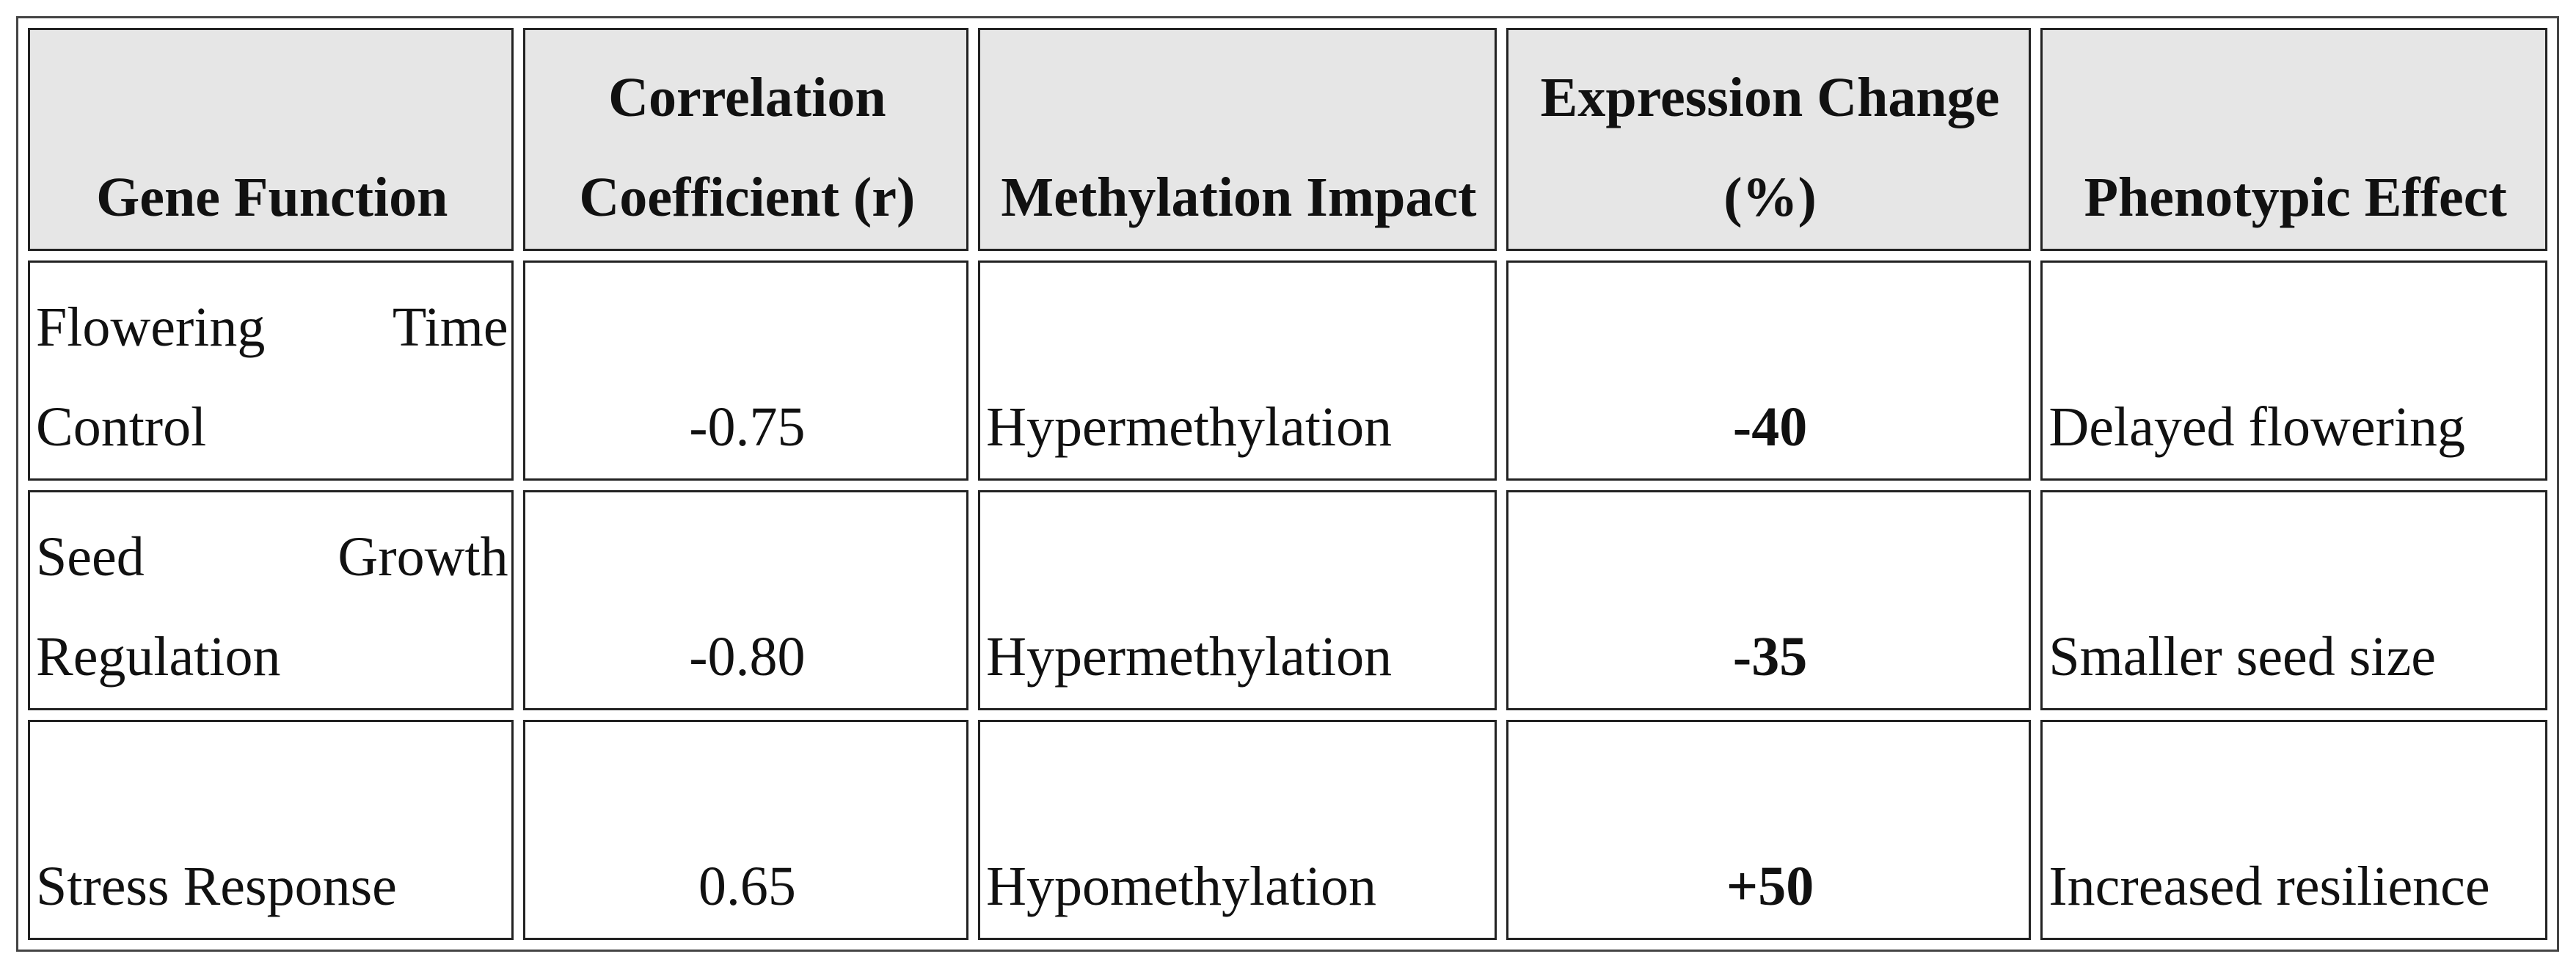  Describe the element at coordinates (271, 370) in the screenshot. I see `table-cell: Flowering Time Control` at that location.